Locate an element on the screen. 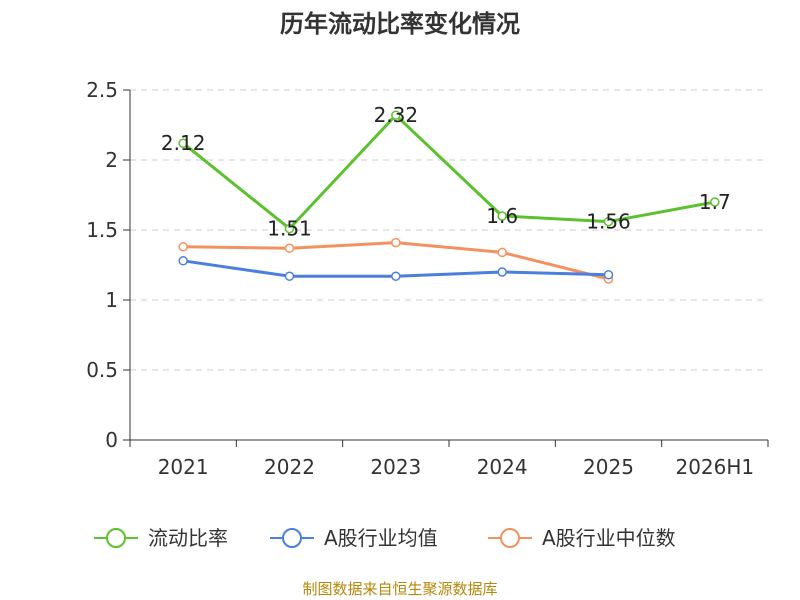  y-tick-label: 0.5 is located at coordinates (102, 370).